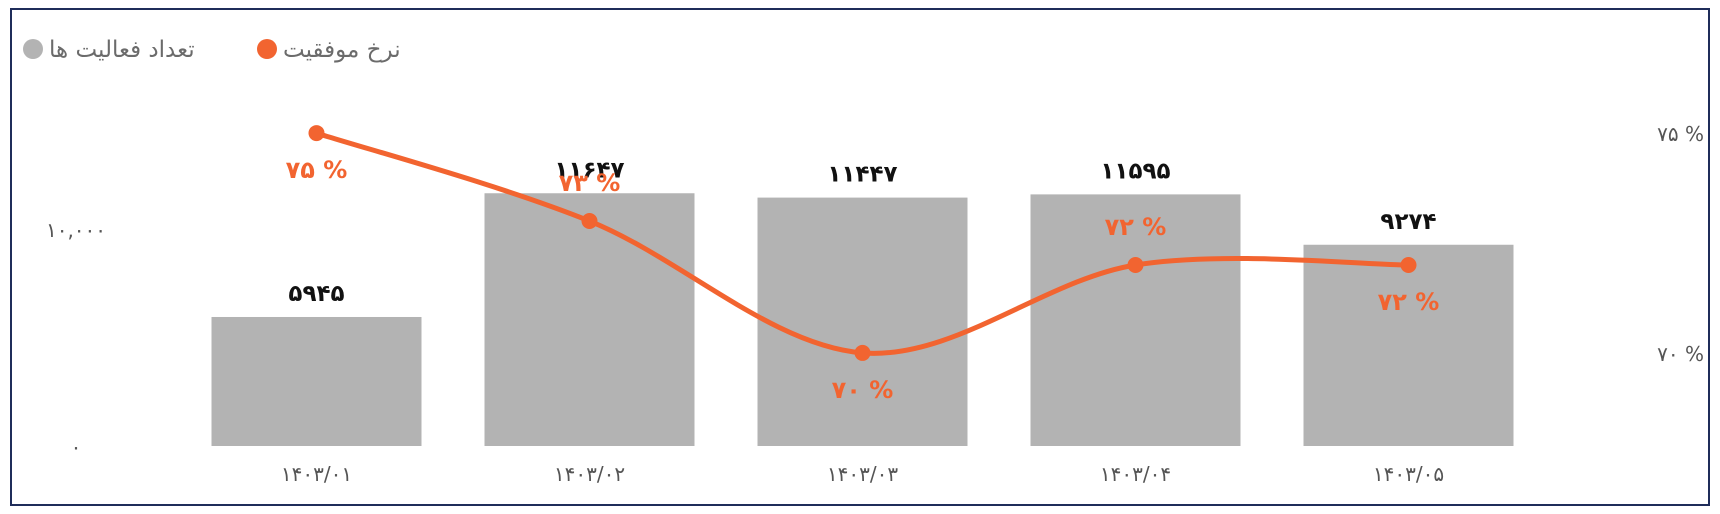  I want to click on bar-value-label: ۵۹۴۵, so click(316, 294).